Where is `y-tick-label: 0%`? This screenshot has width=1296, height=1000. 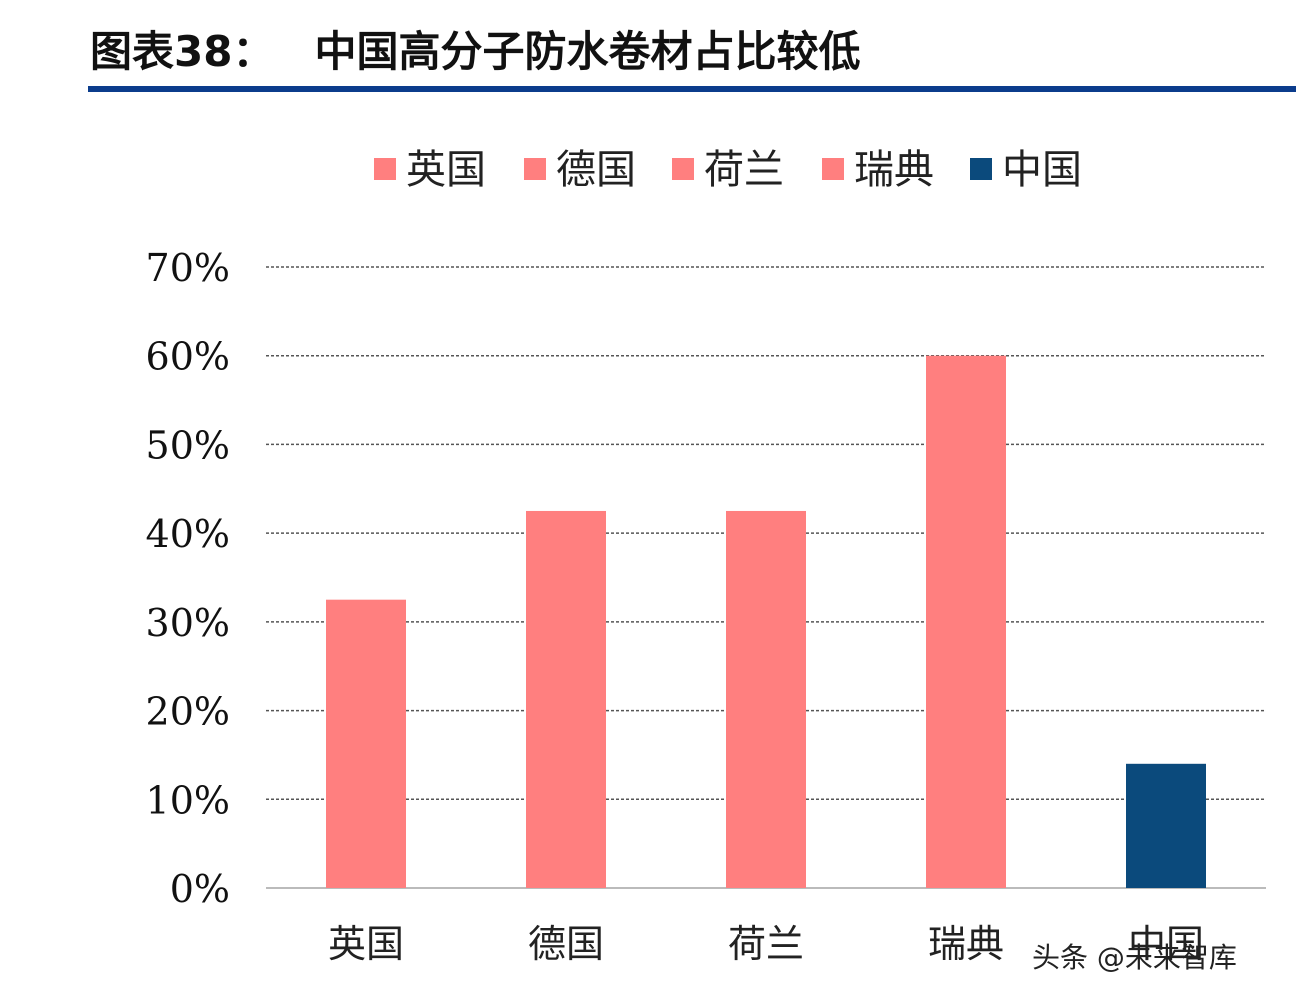
y-tick-label: 0% is located at coordinates (200, 889).